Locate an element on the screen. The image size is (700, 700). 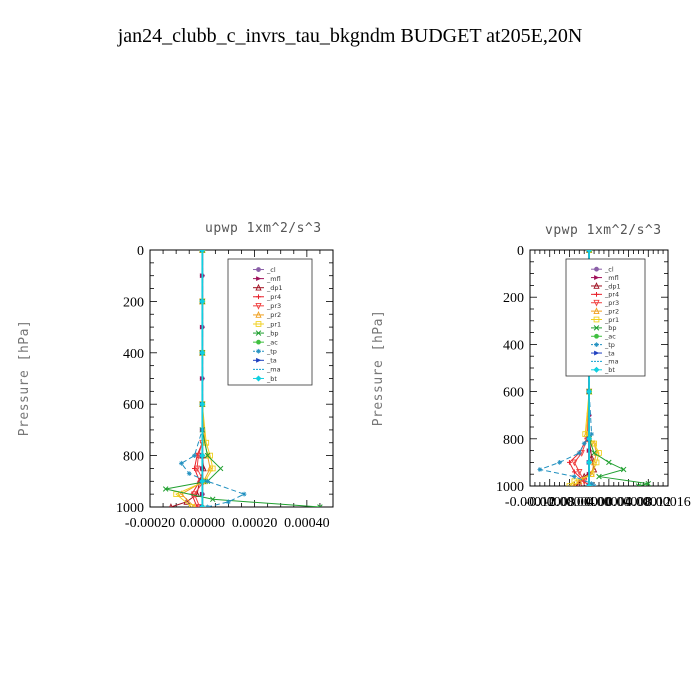
legend-entry: _ta is located at coordinates (609, 353).